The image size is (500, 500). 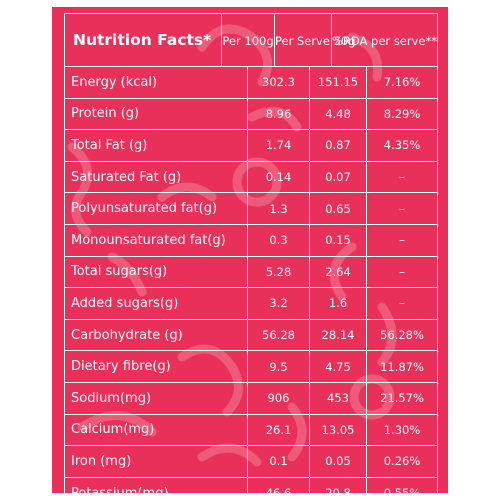 I want to click on value-per-serve: 0.07, so click(x=338, y=177).